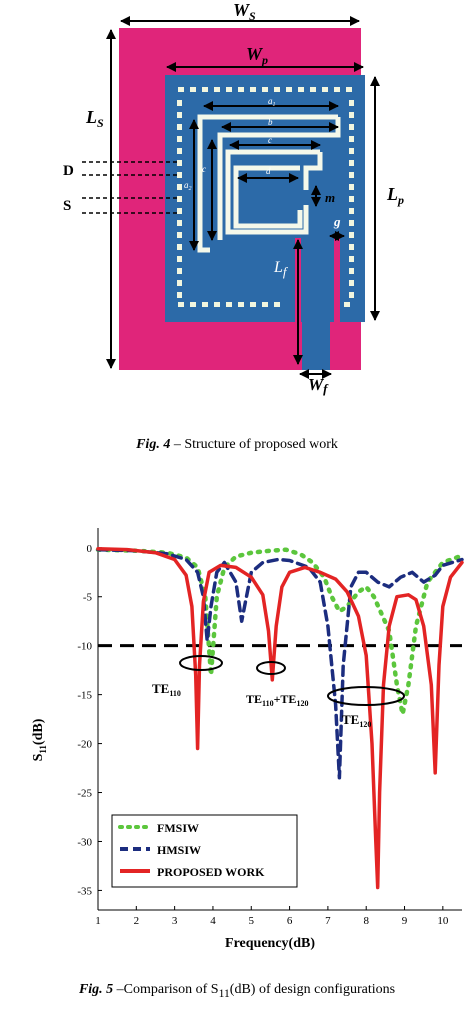 This screenshot has width=474, height=1010. I want to click on x-tick-label: 6, so click(290, 921).